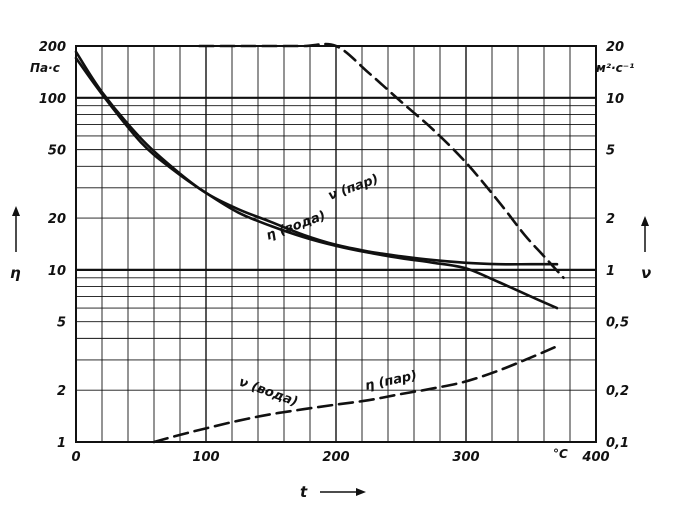  Describe the element at coordinates (343, 492) in the screenshot. I see `x-axis-arrow` at that location.